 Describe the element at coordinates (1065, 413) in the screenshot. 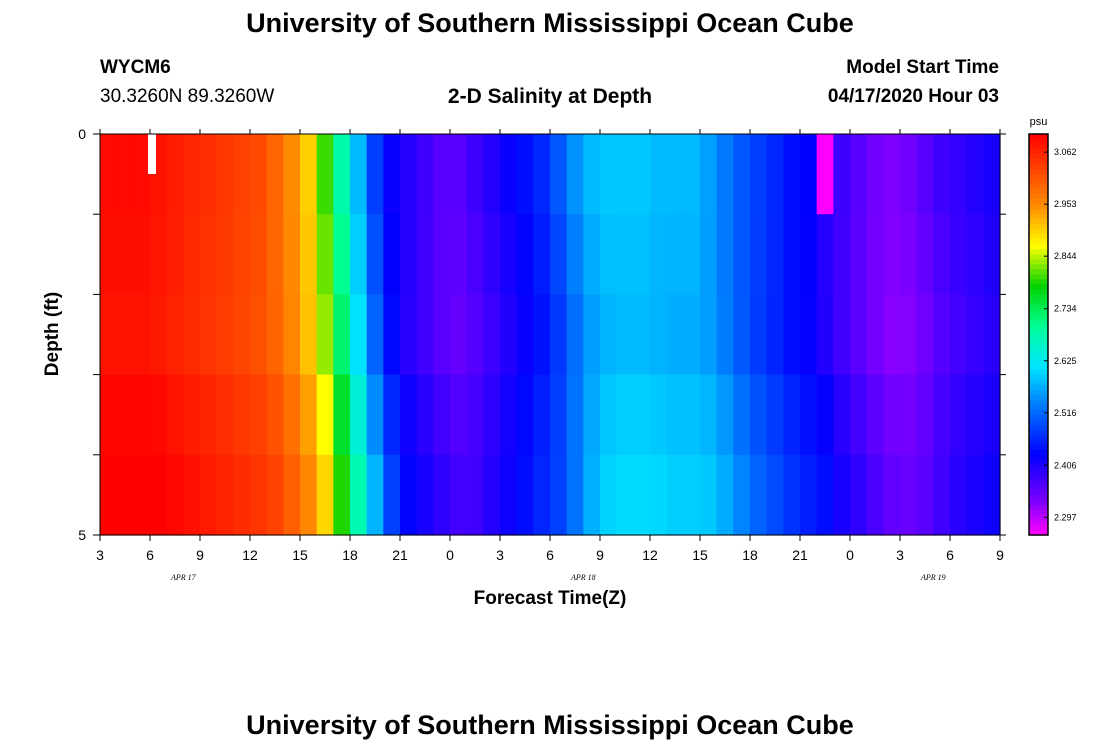

I see `colorbar-tick-label: 2.516` at that location.